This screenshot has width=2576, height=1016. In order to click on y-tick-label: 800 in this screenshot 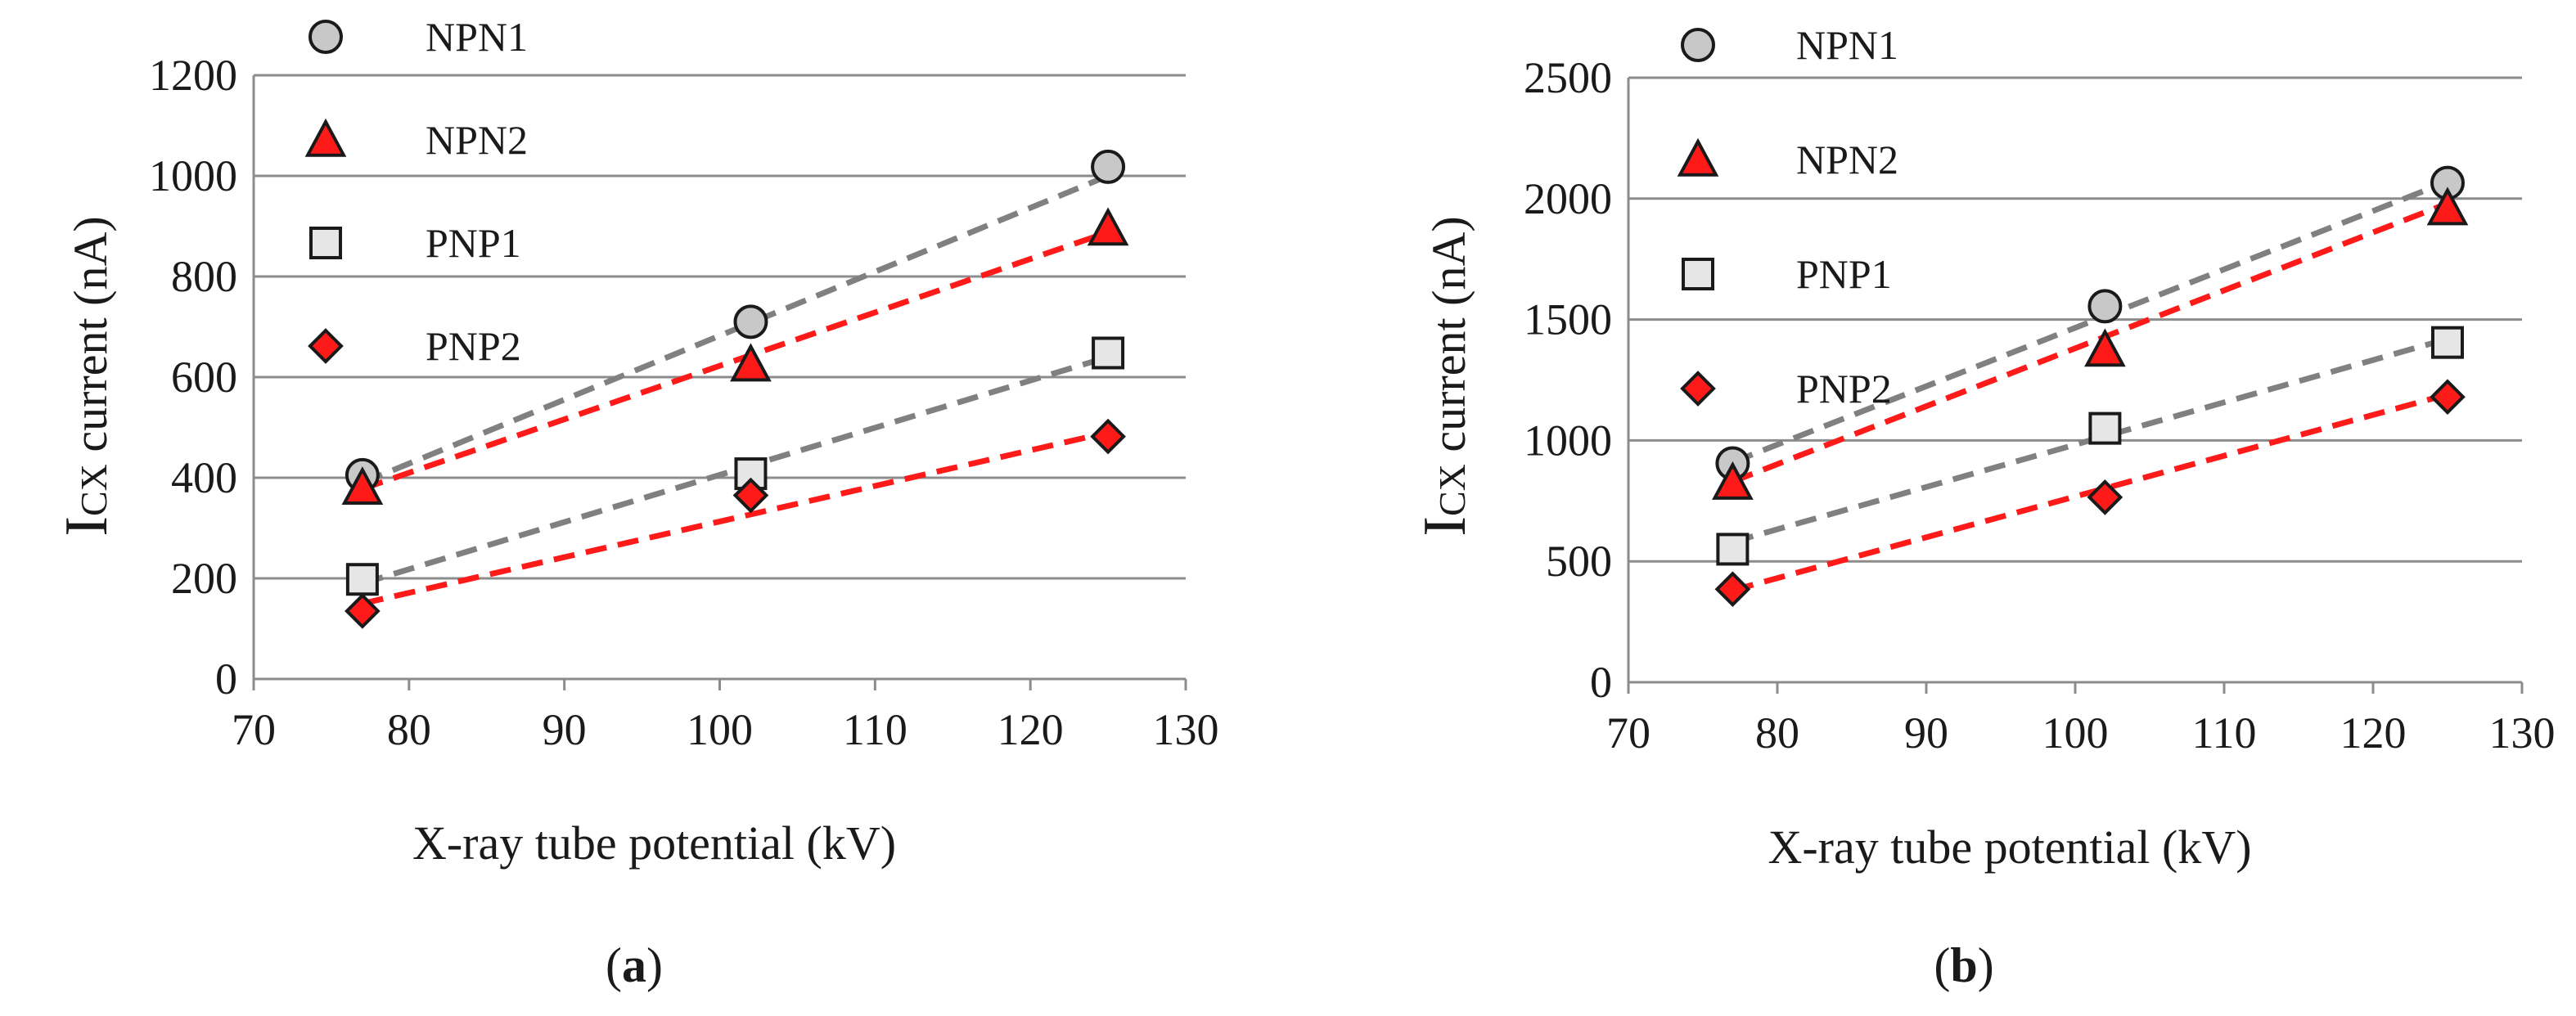, I will do `click(204, 276)`.